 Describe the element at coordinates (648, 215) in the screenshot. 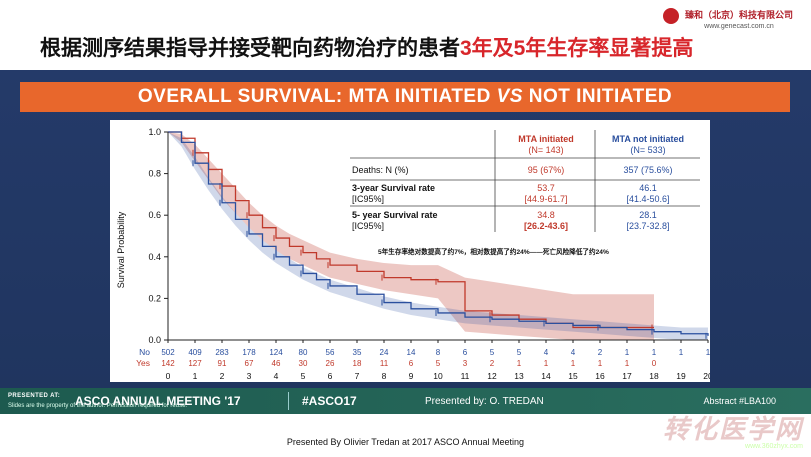

I see `stats-5y-not: 28.1` at that location.